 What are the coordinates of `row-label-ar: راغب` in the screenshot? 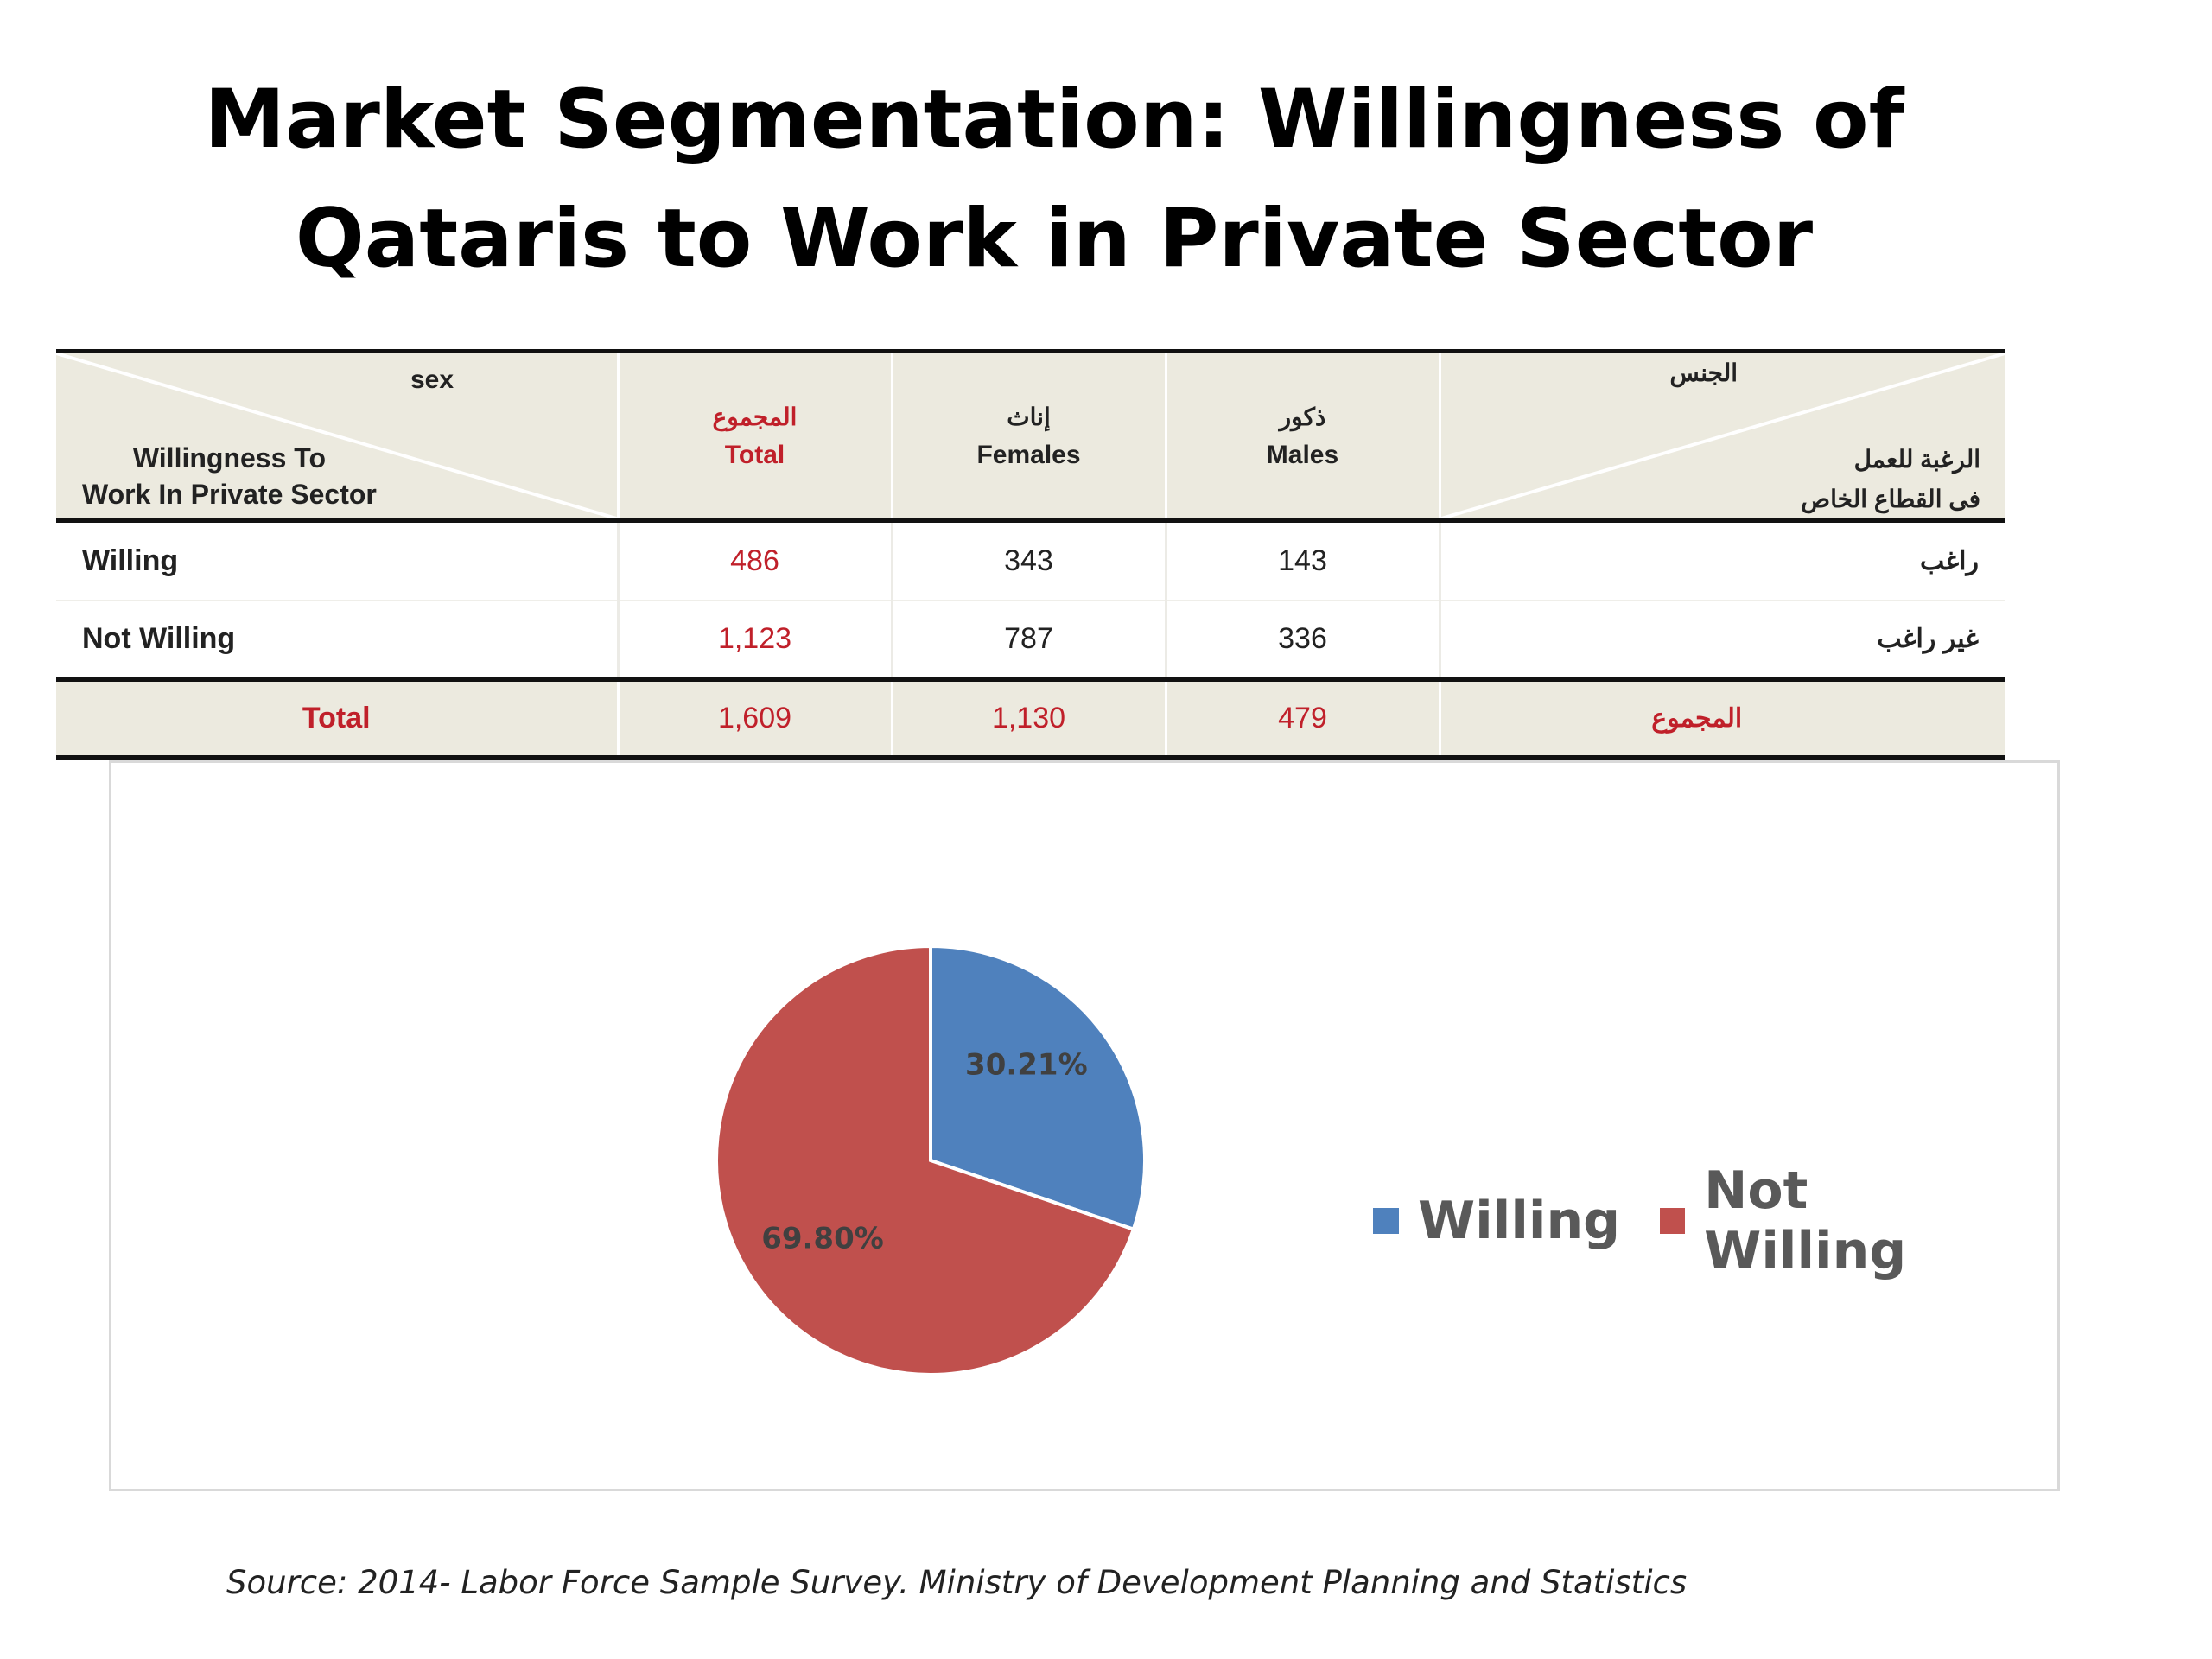 It's located at (1721, 560).